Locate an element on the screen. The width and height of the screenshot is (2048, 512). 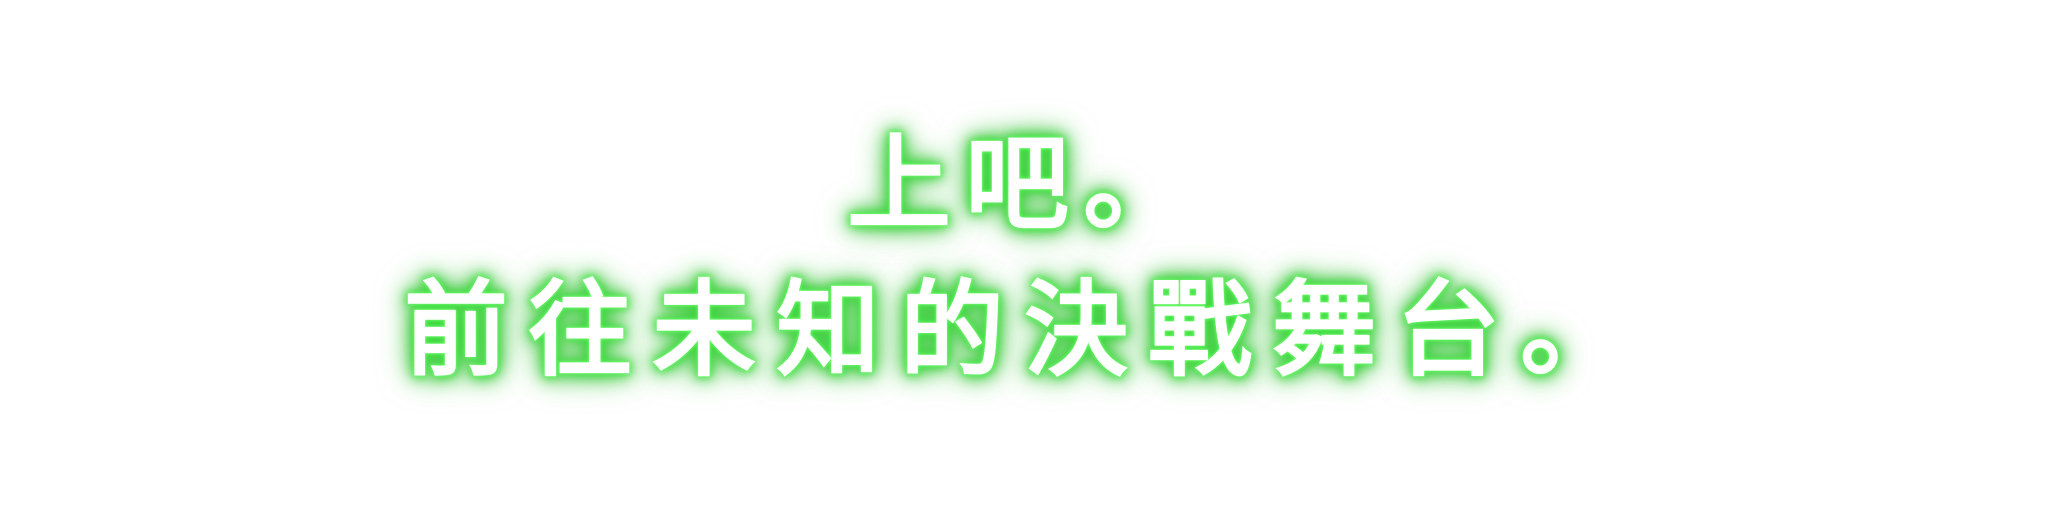
dialogue-line-1: 上吧。 is located at coordinates (1023, 184).